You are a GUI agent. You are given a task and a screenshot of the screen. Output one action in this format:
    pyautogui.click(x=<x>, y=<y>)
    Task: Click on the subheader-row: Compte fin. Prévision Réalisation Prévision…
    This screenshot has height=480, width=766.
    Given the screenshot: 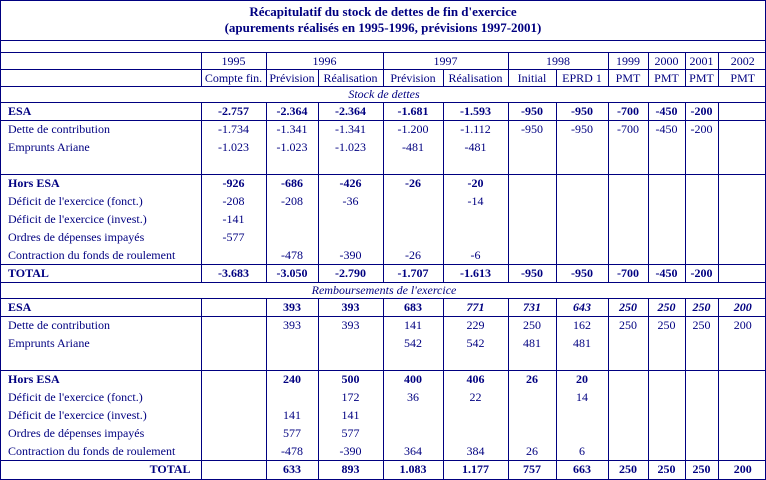 What is the action you would take?
    pyautogui.click(x=383, y=78)
    